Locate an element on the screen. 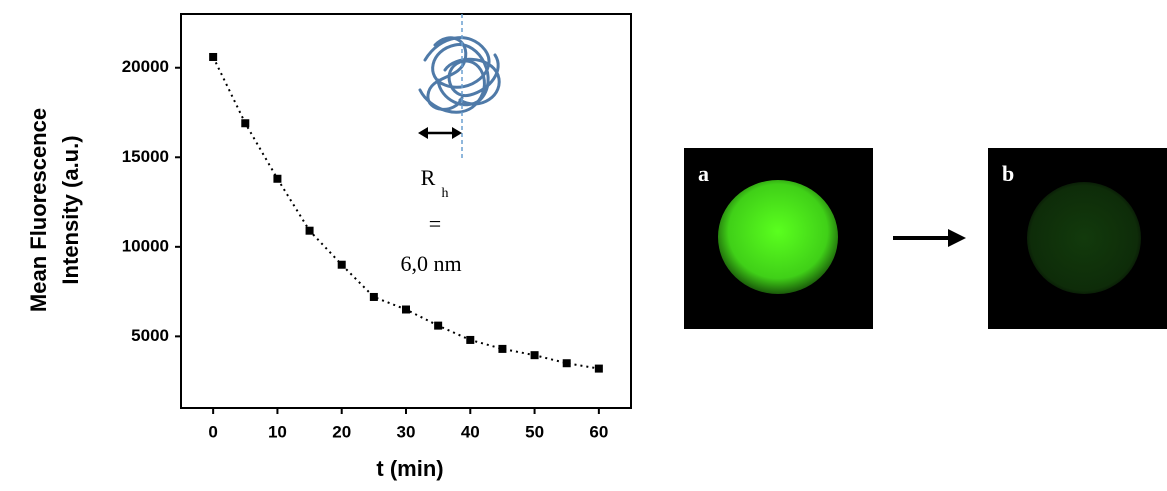  x-axis-label: t (min) is located at coordinates (409, 468).